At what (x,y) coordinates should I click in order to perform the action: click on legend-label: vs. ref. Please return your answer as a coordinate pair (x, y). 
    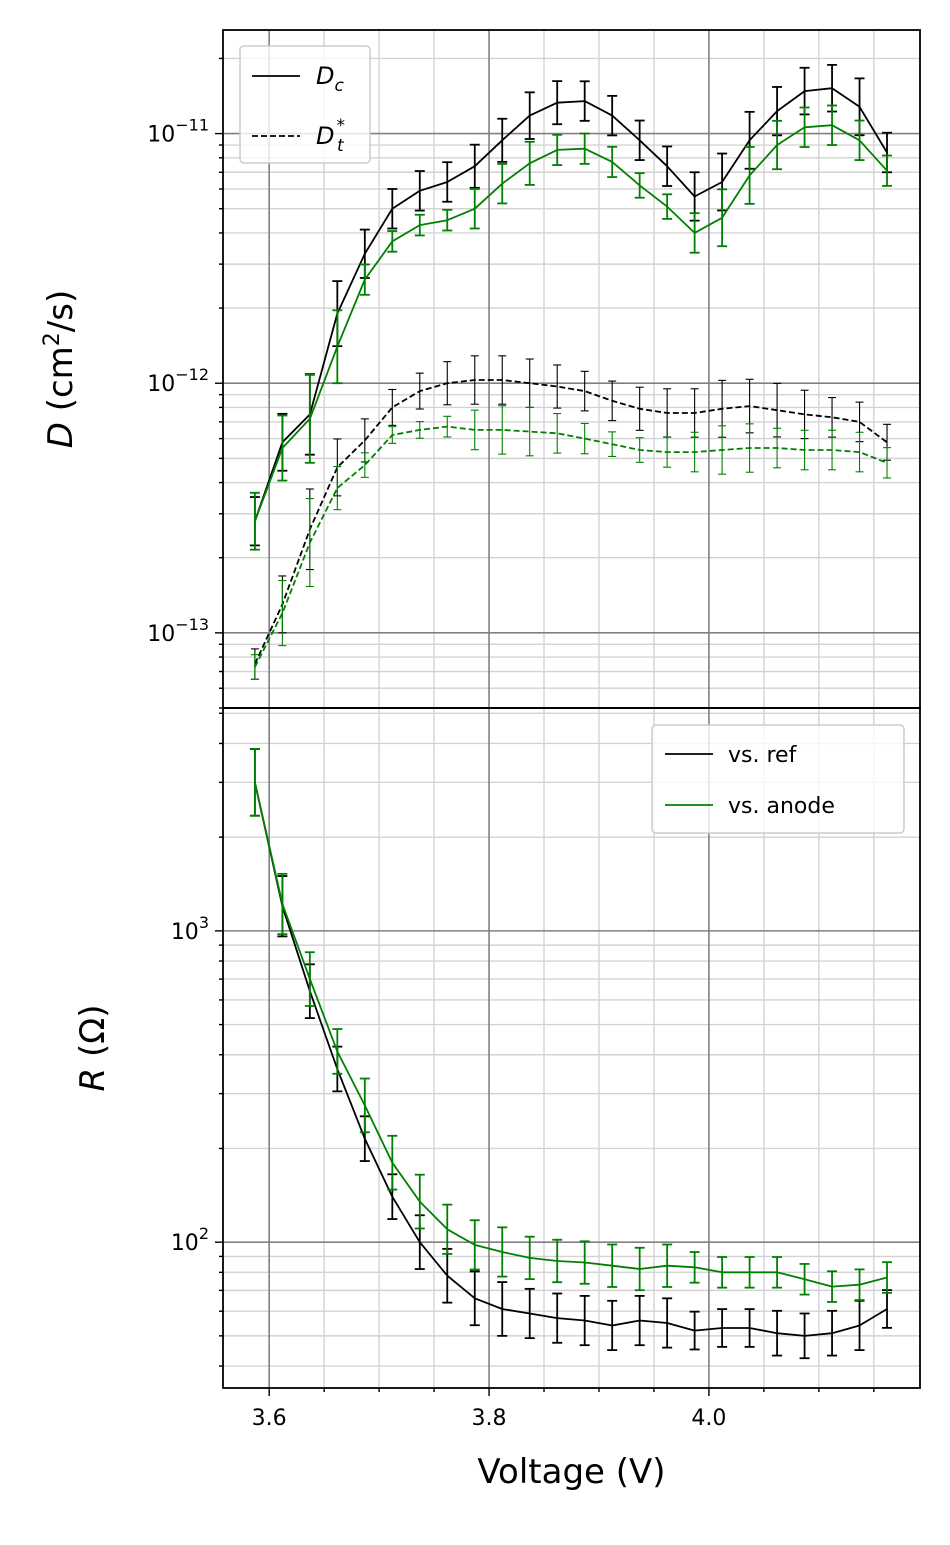
    Looking at the image, I should click on (763, 755).